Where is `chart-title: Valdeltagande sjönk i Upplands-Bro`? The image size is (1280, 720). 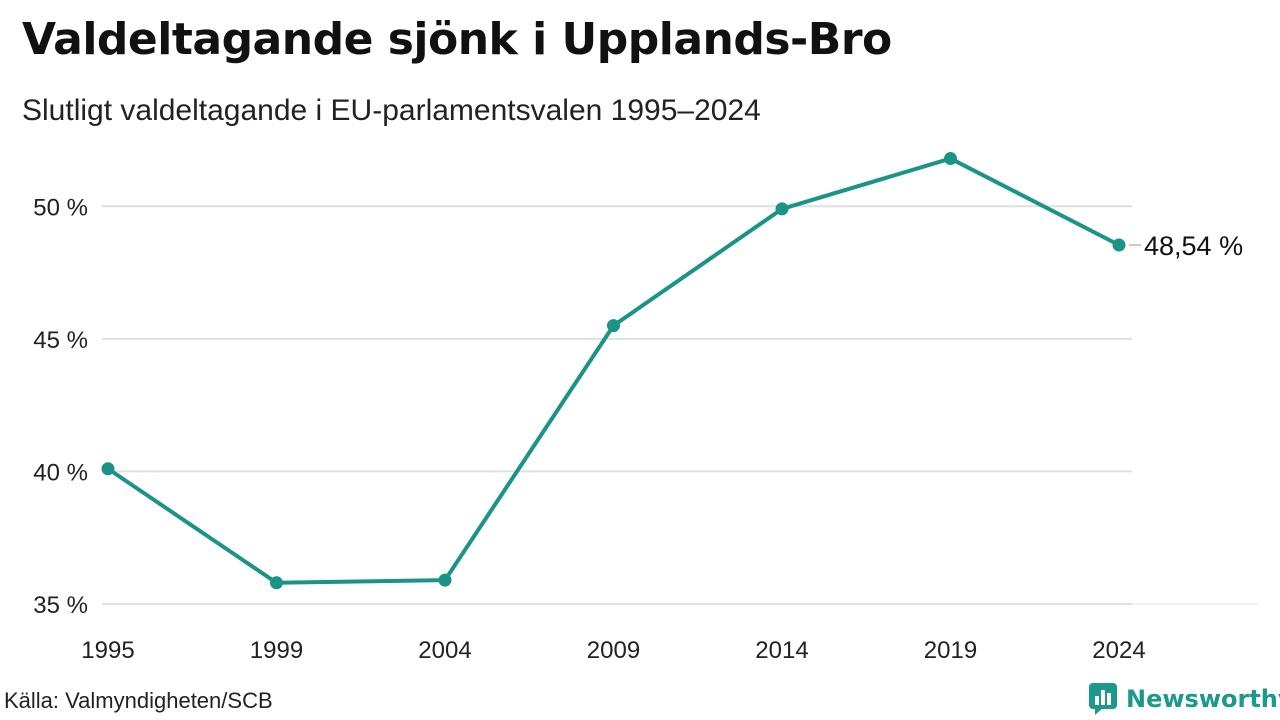
chart-title: Valdeltagande sjönk i Upplands-Bro is located at coordinates (457, 39).